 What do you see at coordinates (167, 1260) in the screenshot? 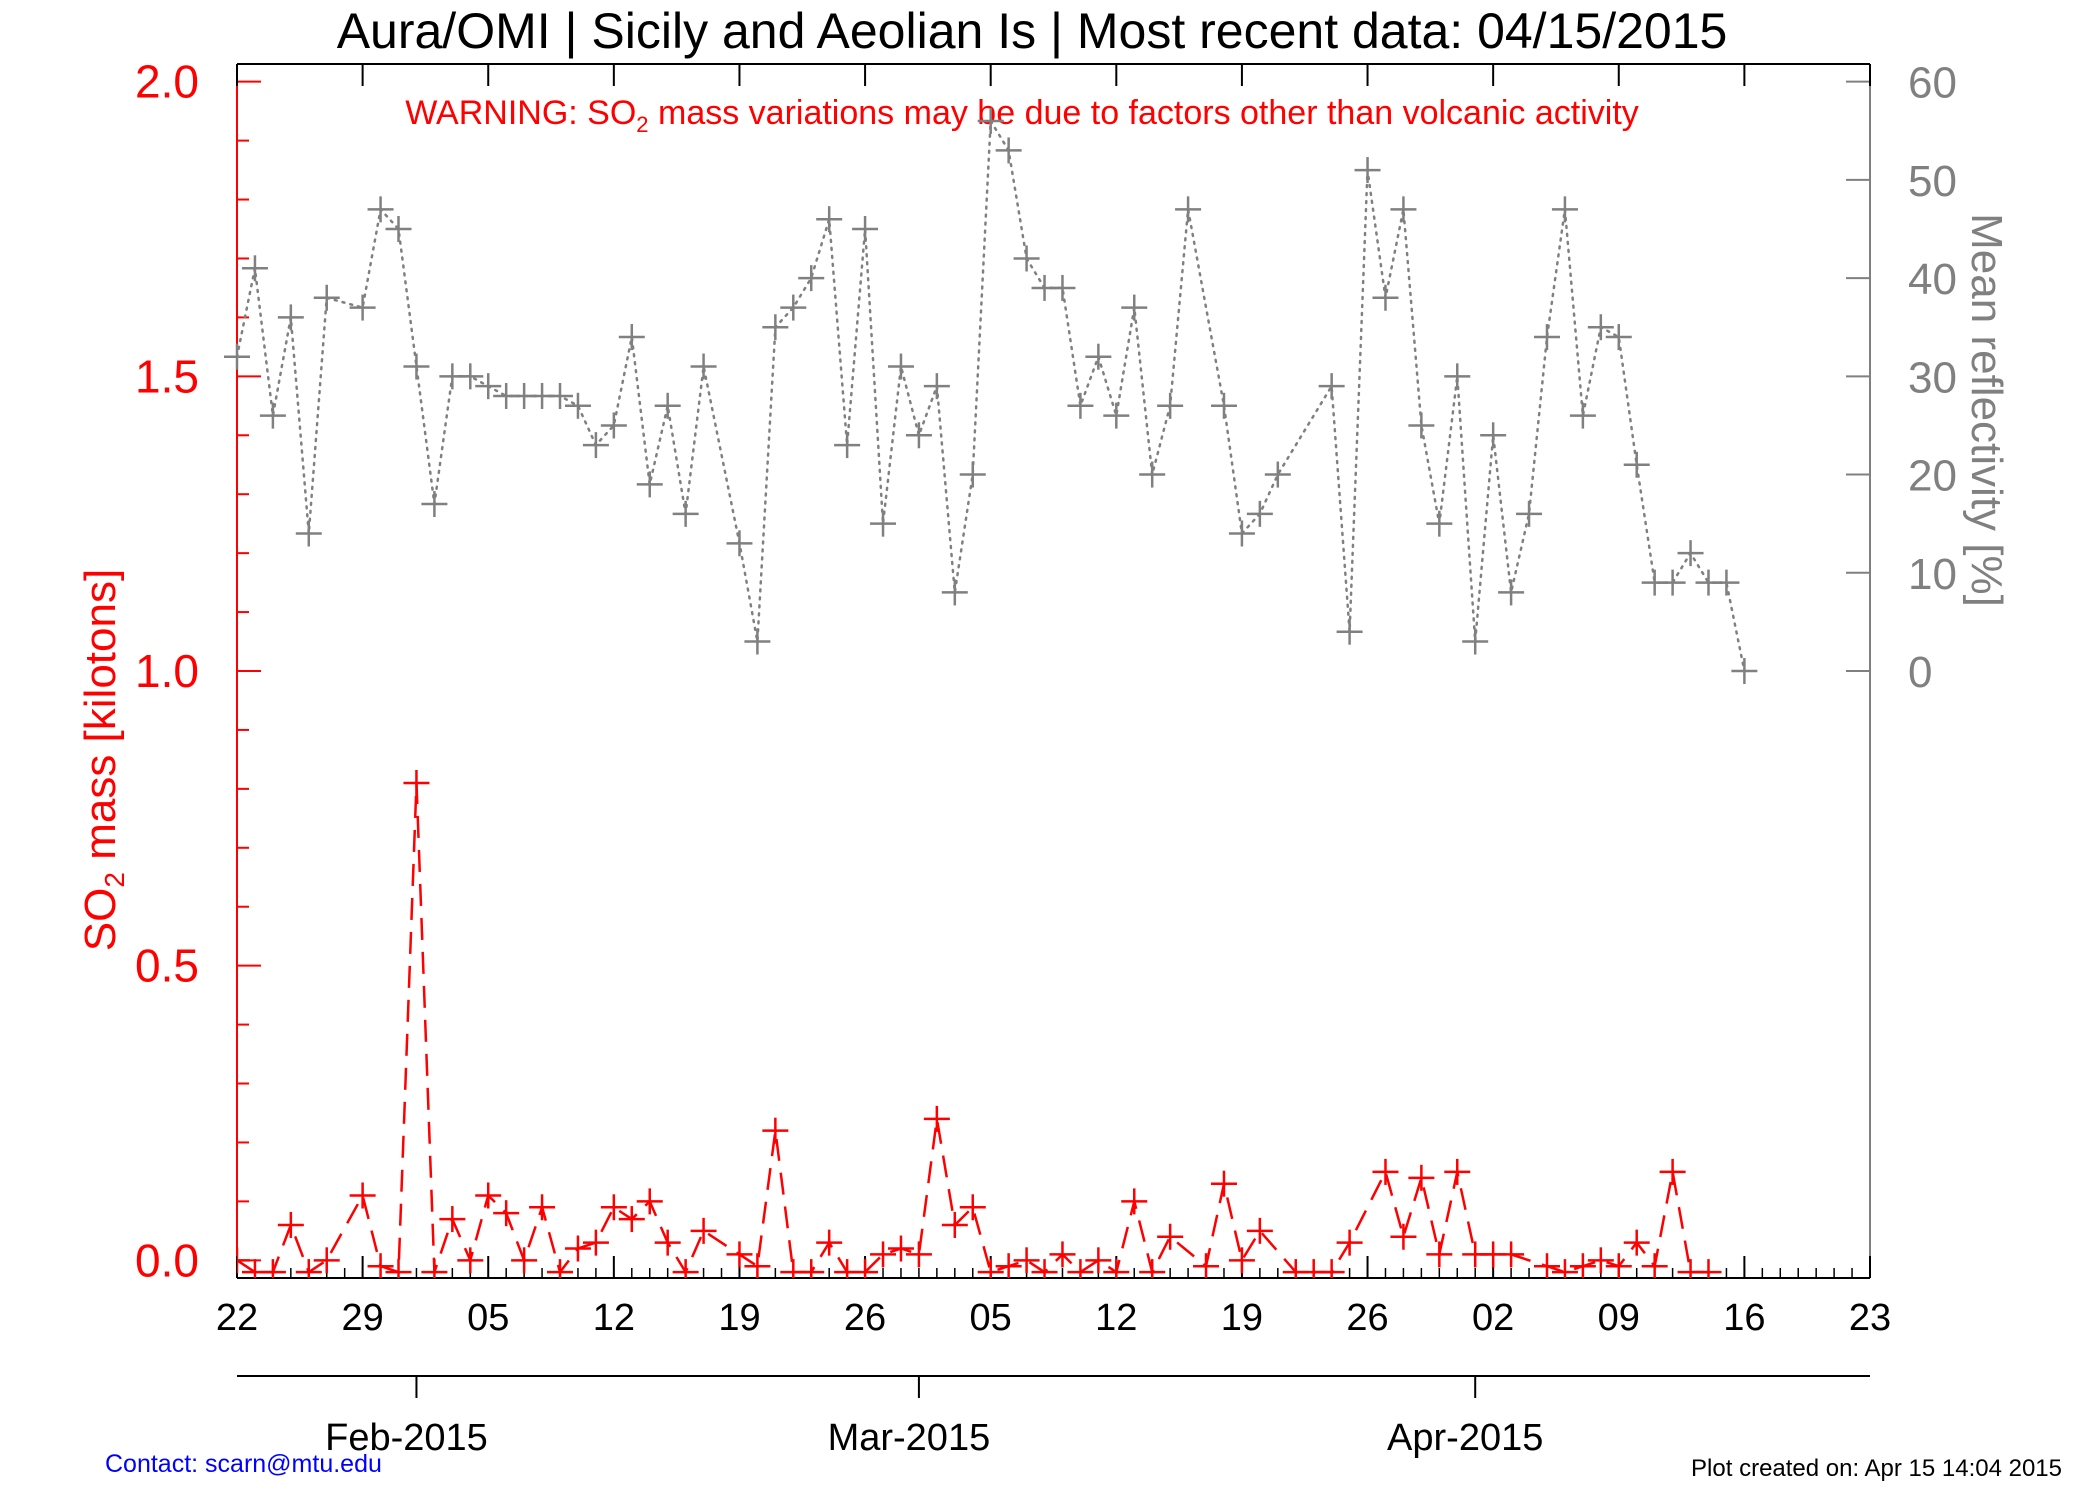
I see `left-tick-label: 0.0` at bounding box center [167, 1260].